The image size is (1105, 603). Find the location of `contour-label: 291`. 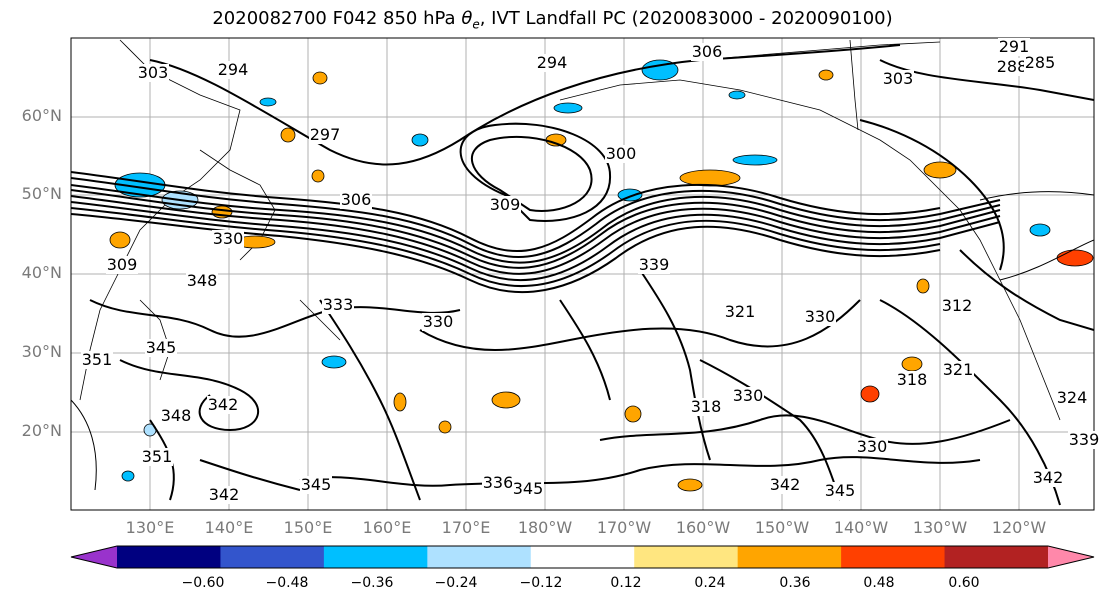

contour-label: 291 is located at coordinates (1014, 46).